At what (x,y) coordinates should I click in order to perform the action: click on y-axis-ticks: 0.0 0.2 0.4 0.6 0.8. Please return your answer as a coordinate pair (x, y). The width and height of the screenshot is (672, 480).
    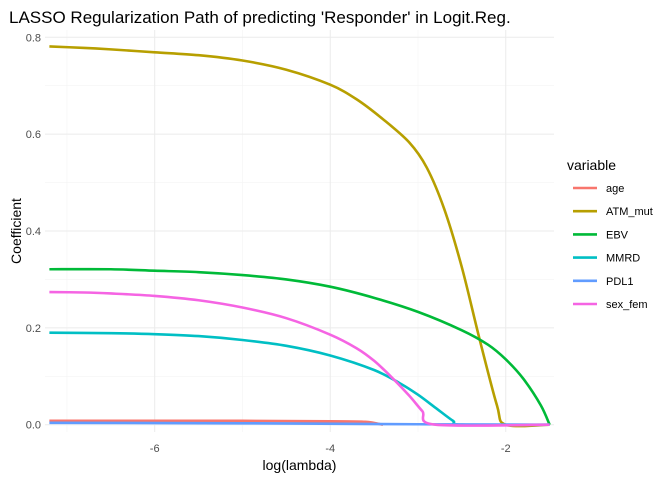
    Looking at the image, I should click on (33, 231).